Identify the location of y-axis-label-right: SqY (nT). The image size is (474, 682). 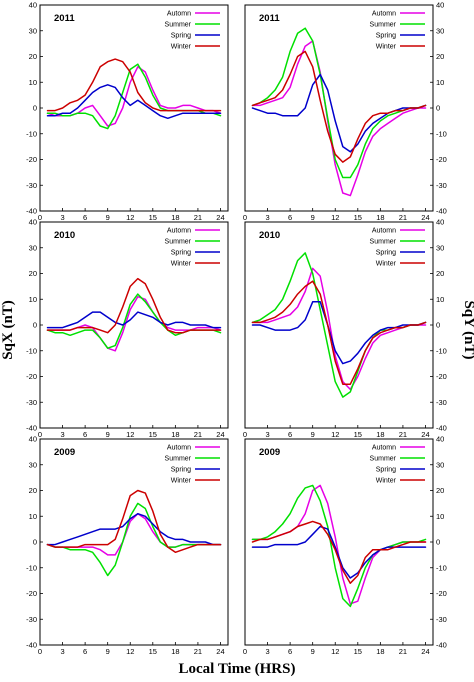
(467, 329).